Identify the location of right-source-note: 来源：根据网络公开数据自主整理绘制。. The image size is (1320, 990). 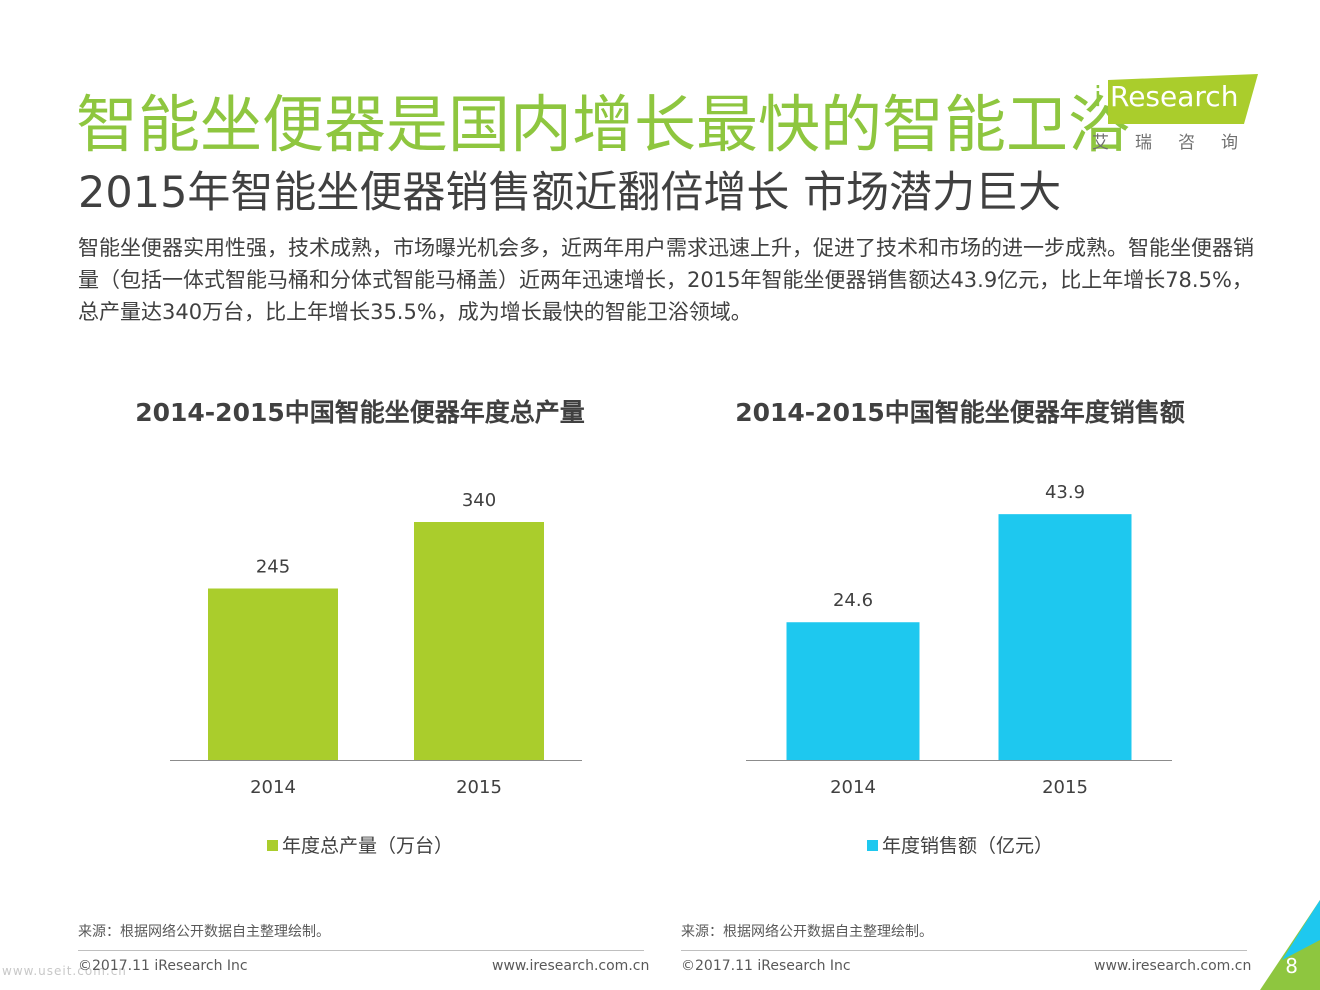
(807, 932).